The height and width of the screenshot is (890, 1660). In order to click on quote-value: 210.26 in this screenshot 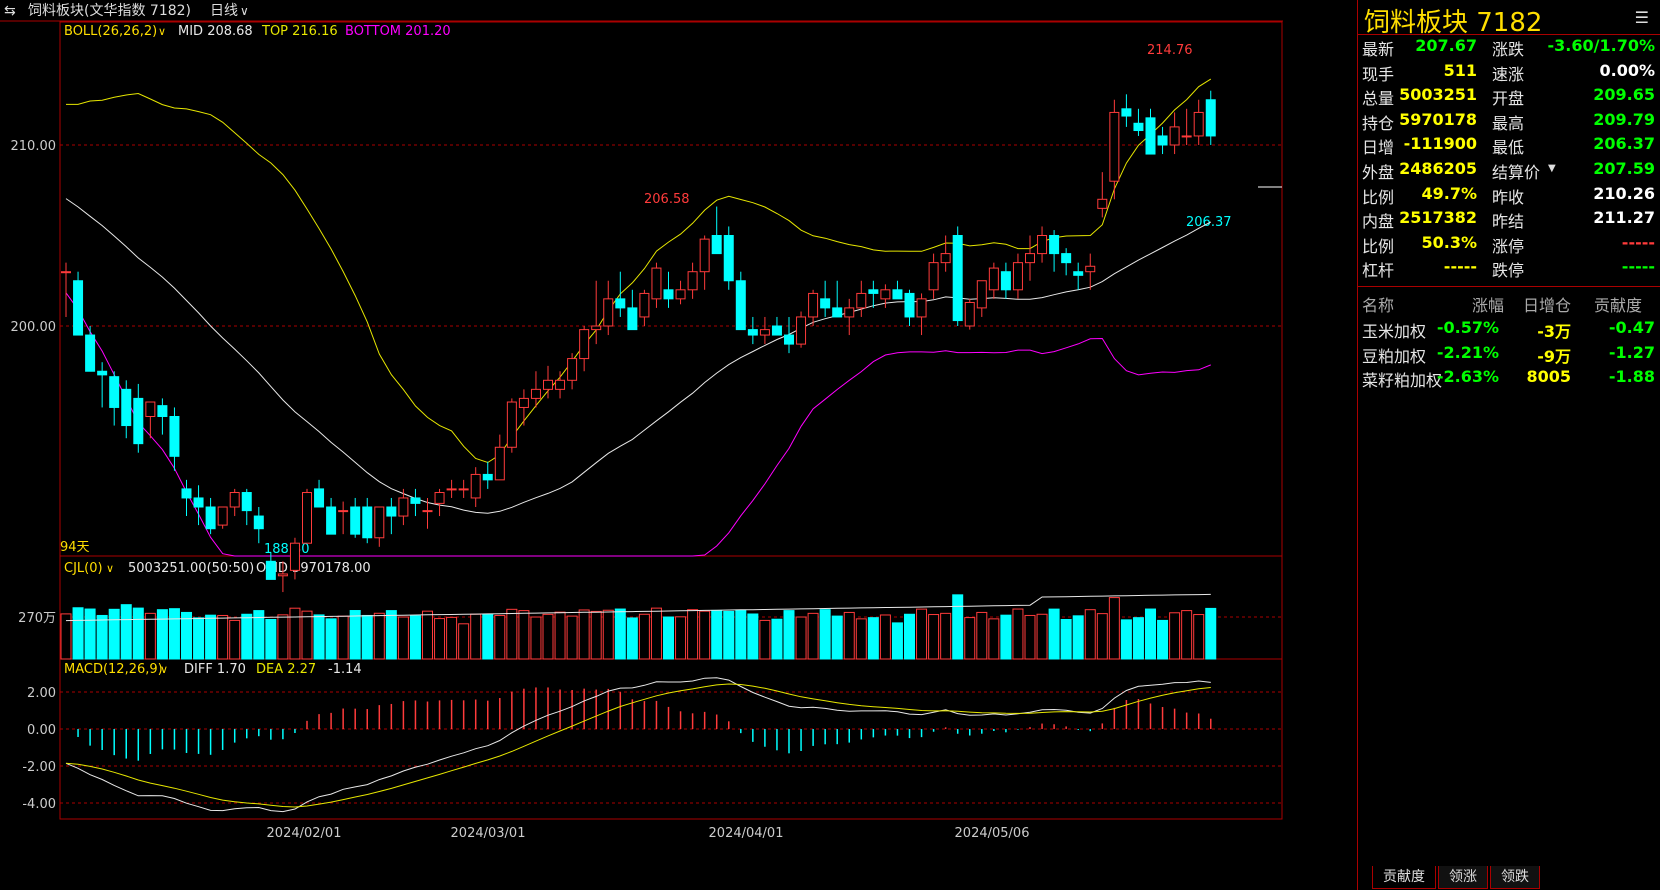, I will do `click(1624, 193)`.